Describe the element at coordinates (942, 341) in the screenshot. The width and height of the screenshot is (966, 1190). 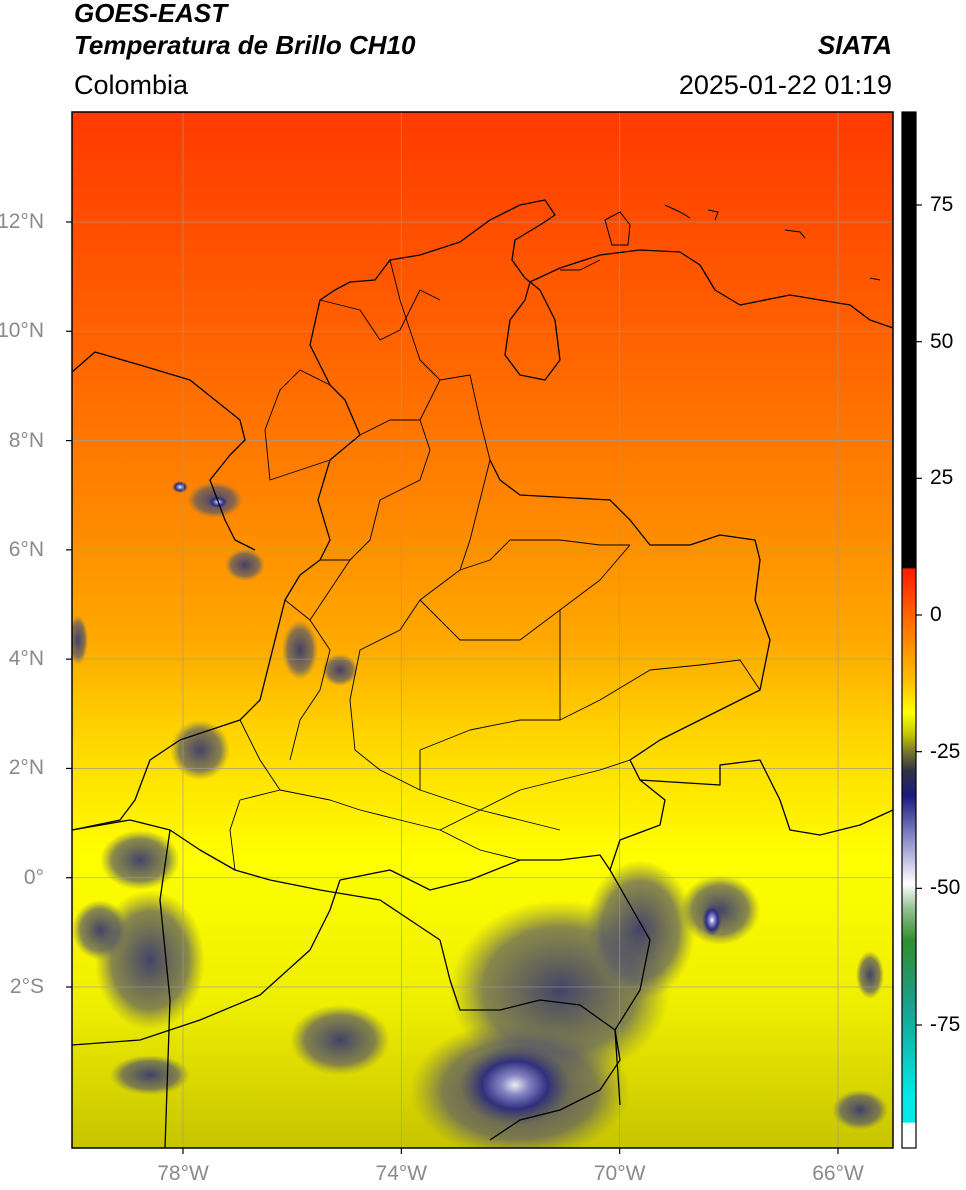
I see `colorbar-tick-label: 50` at that location.